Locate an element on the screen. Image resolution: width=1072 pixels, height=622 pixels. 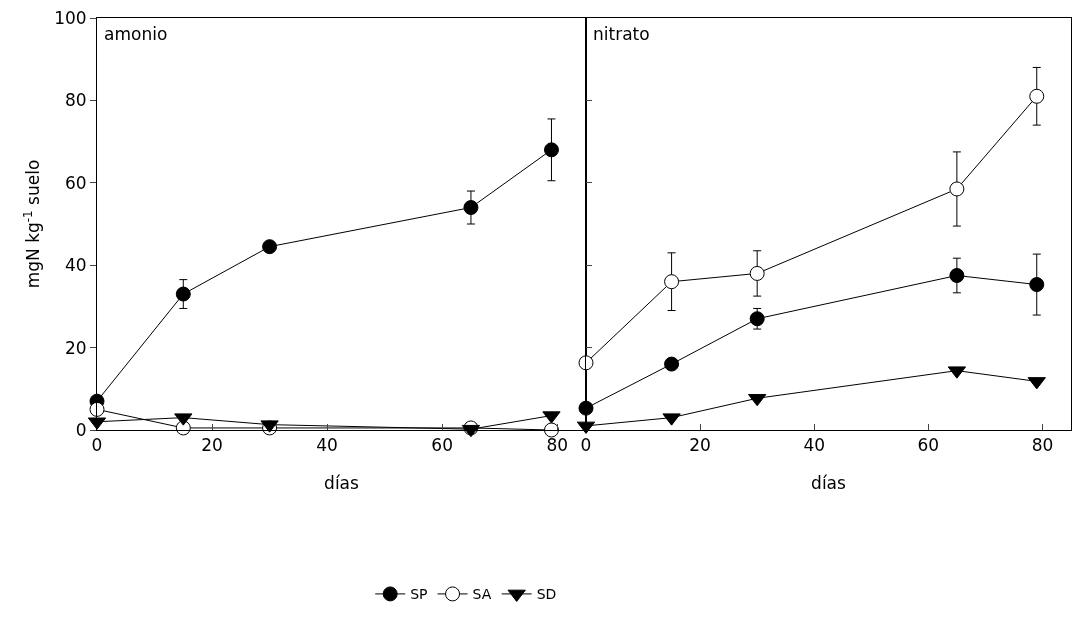
y-tick-label: 80 is located at coordinates (75, 100).